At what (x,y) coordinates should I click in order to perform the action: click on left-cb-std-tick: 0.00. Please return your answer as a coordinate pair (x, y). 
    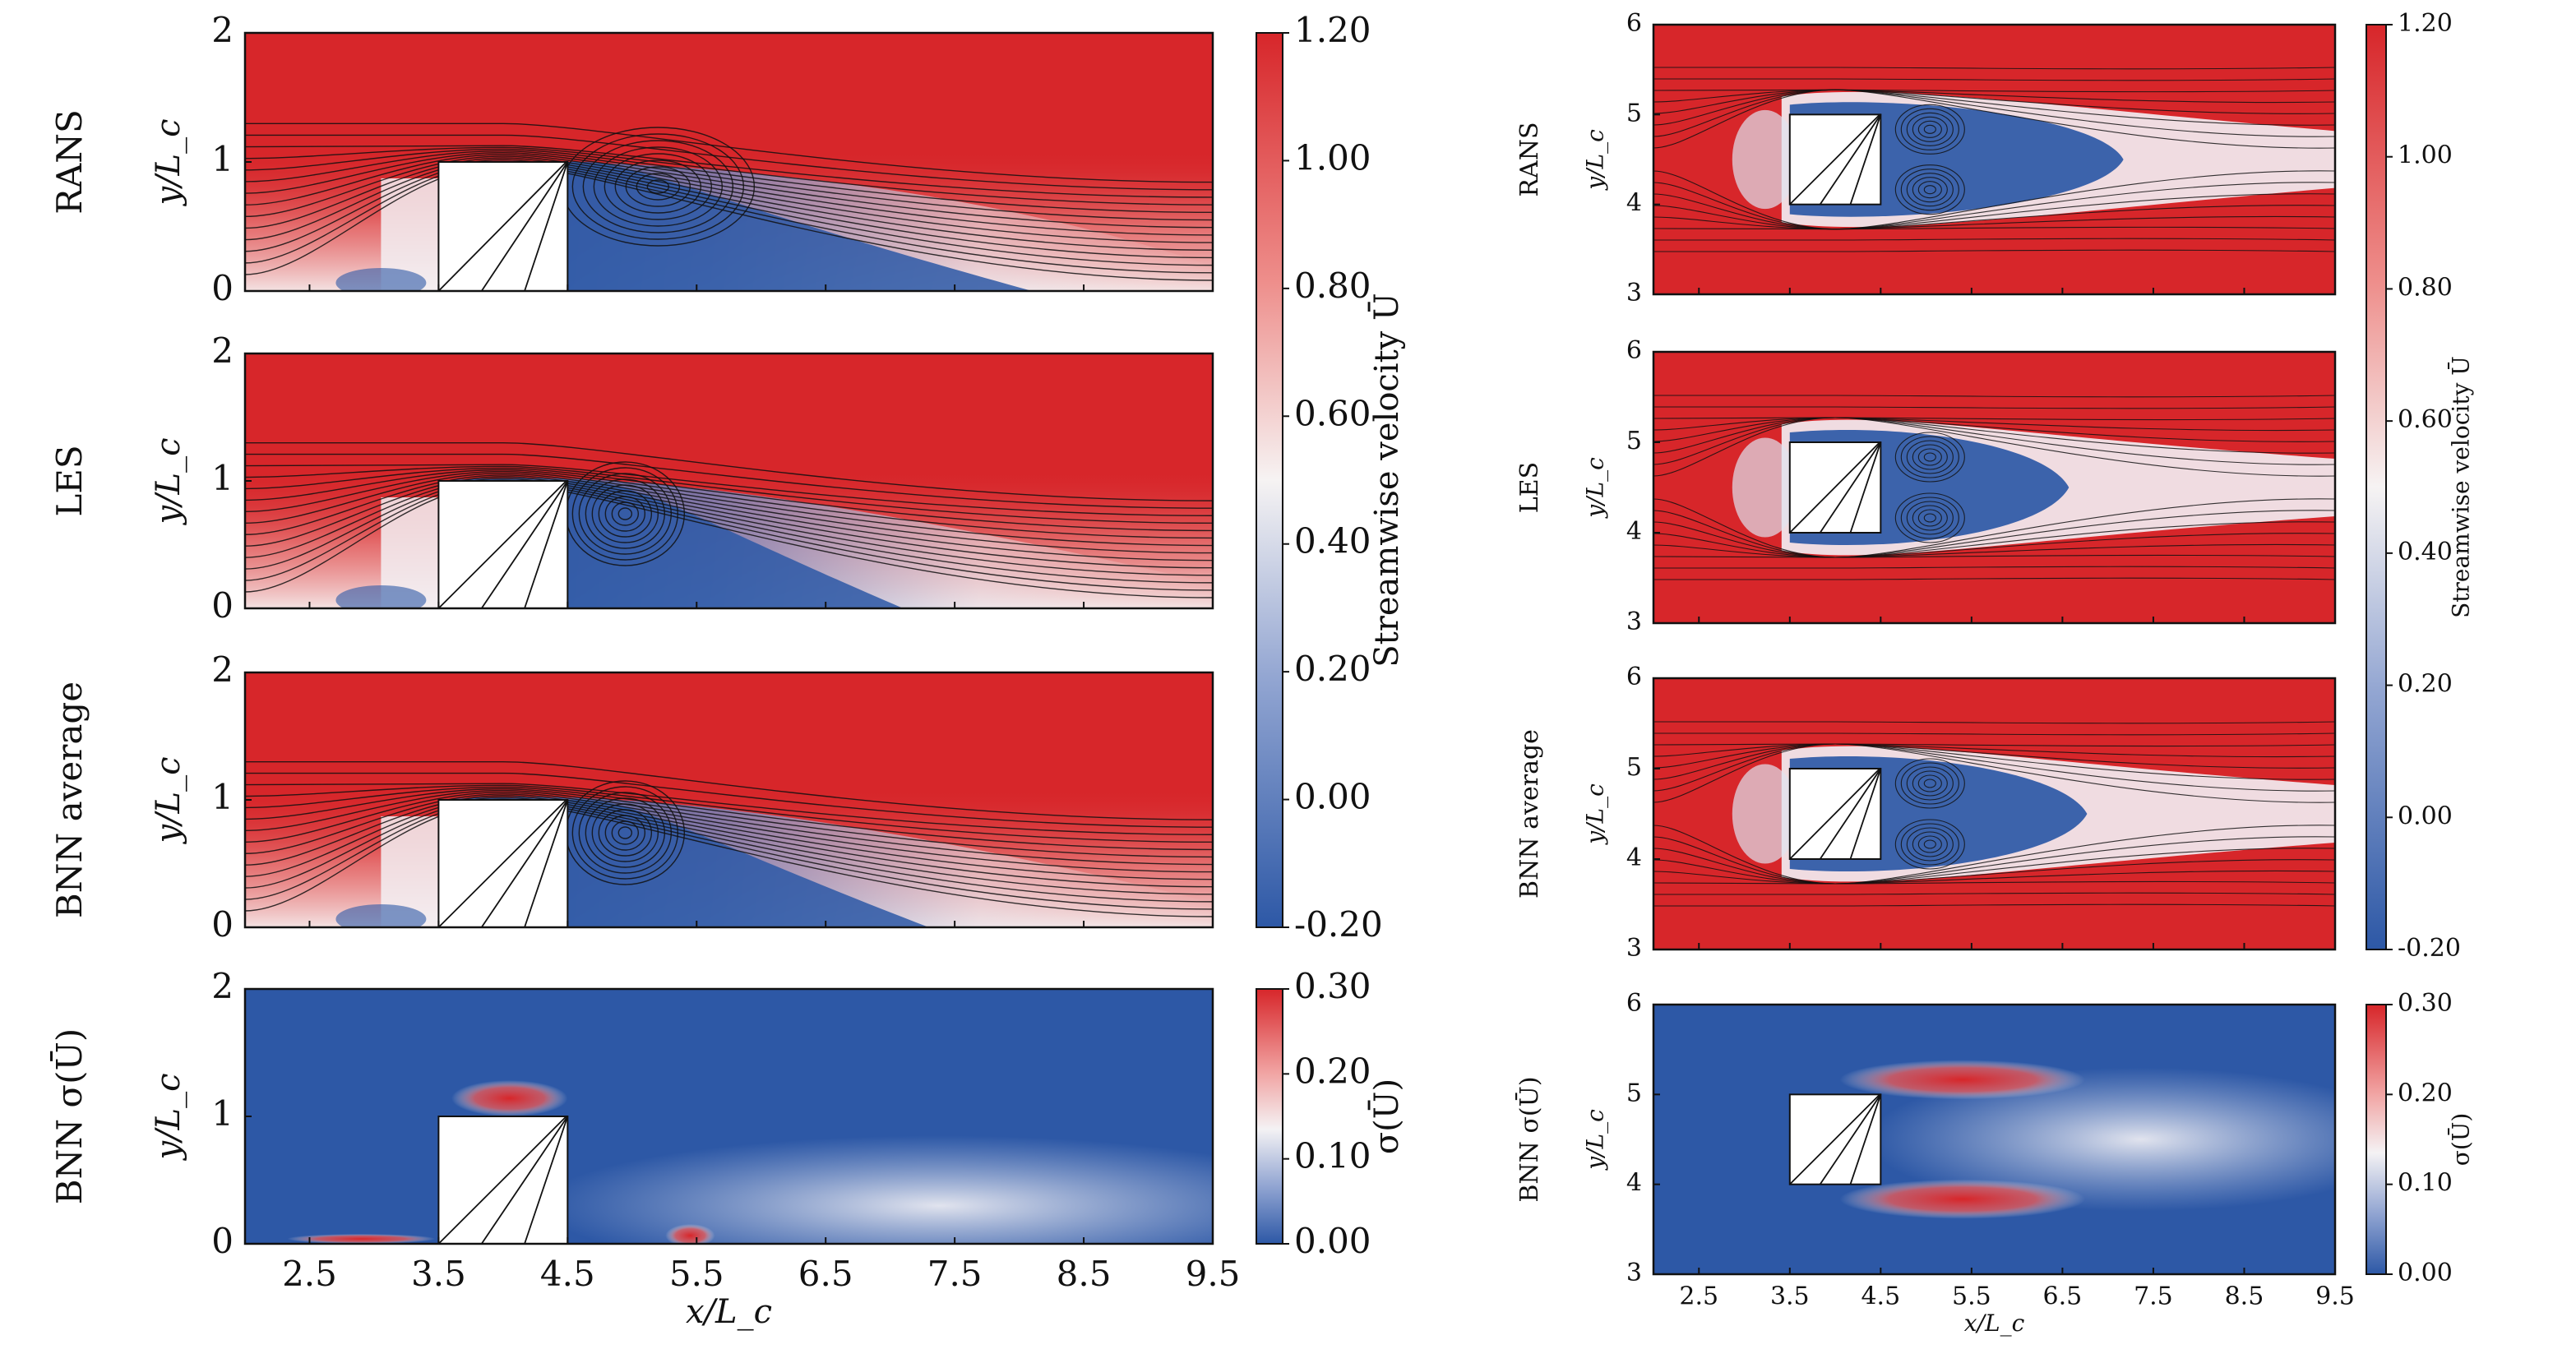
    Looking at the image, I should click on (1332, 1241).